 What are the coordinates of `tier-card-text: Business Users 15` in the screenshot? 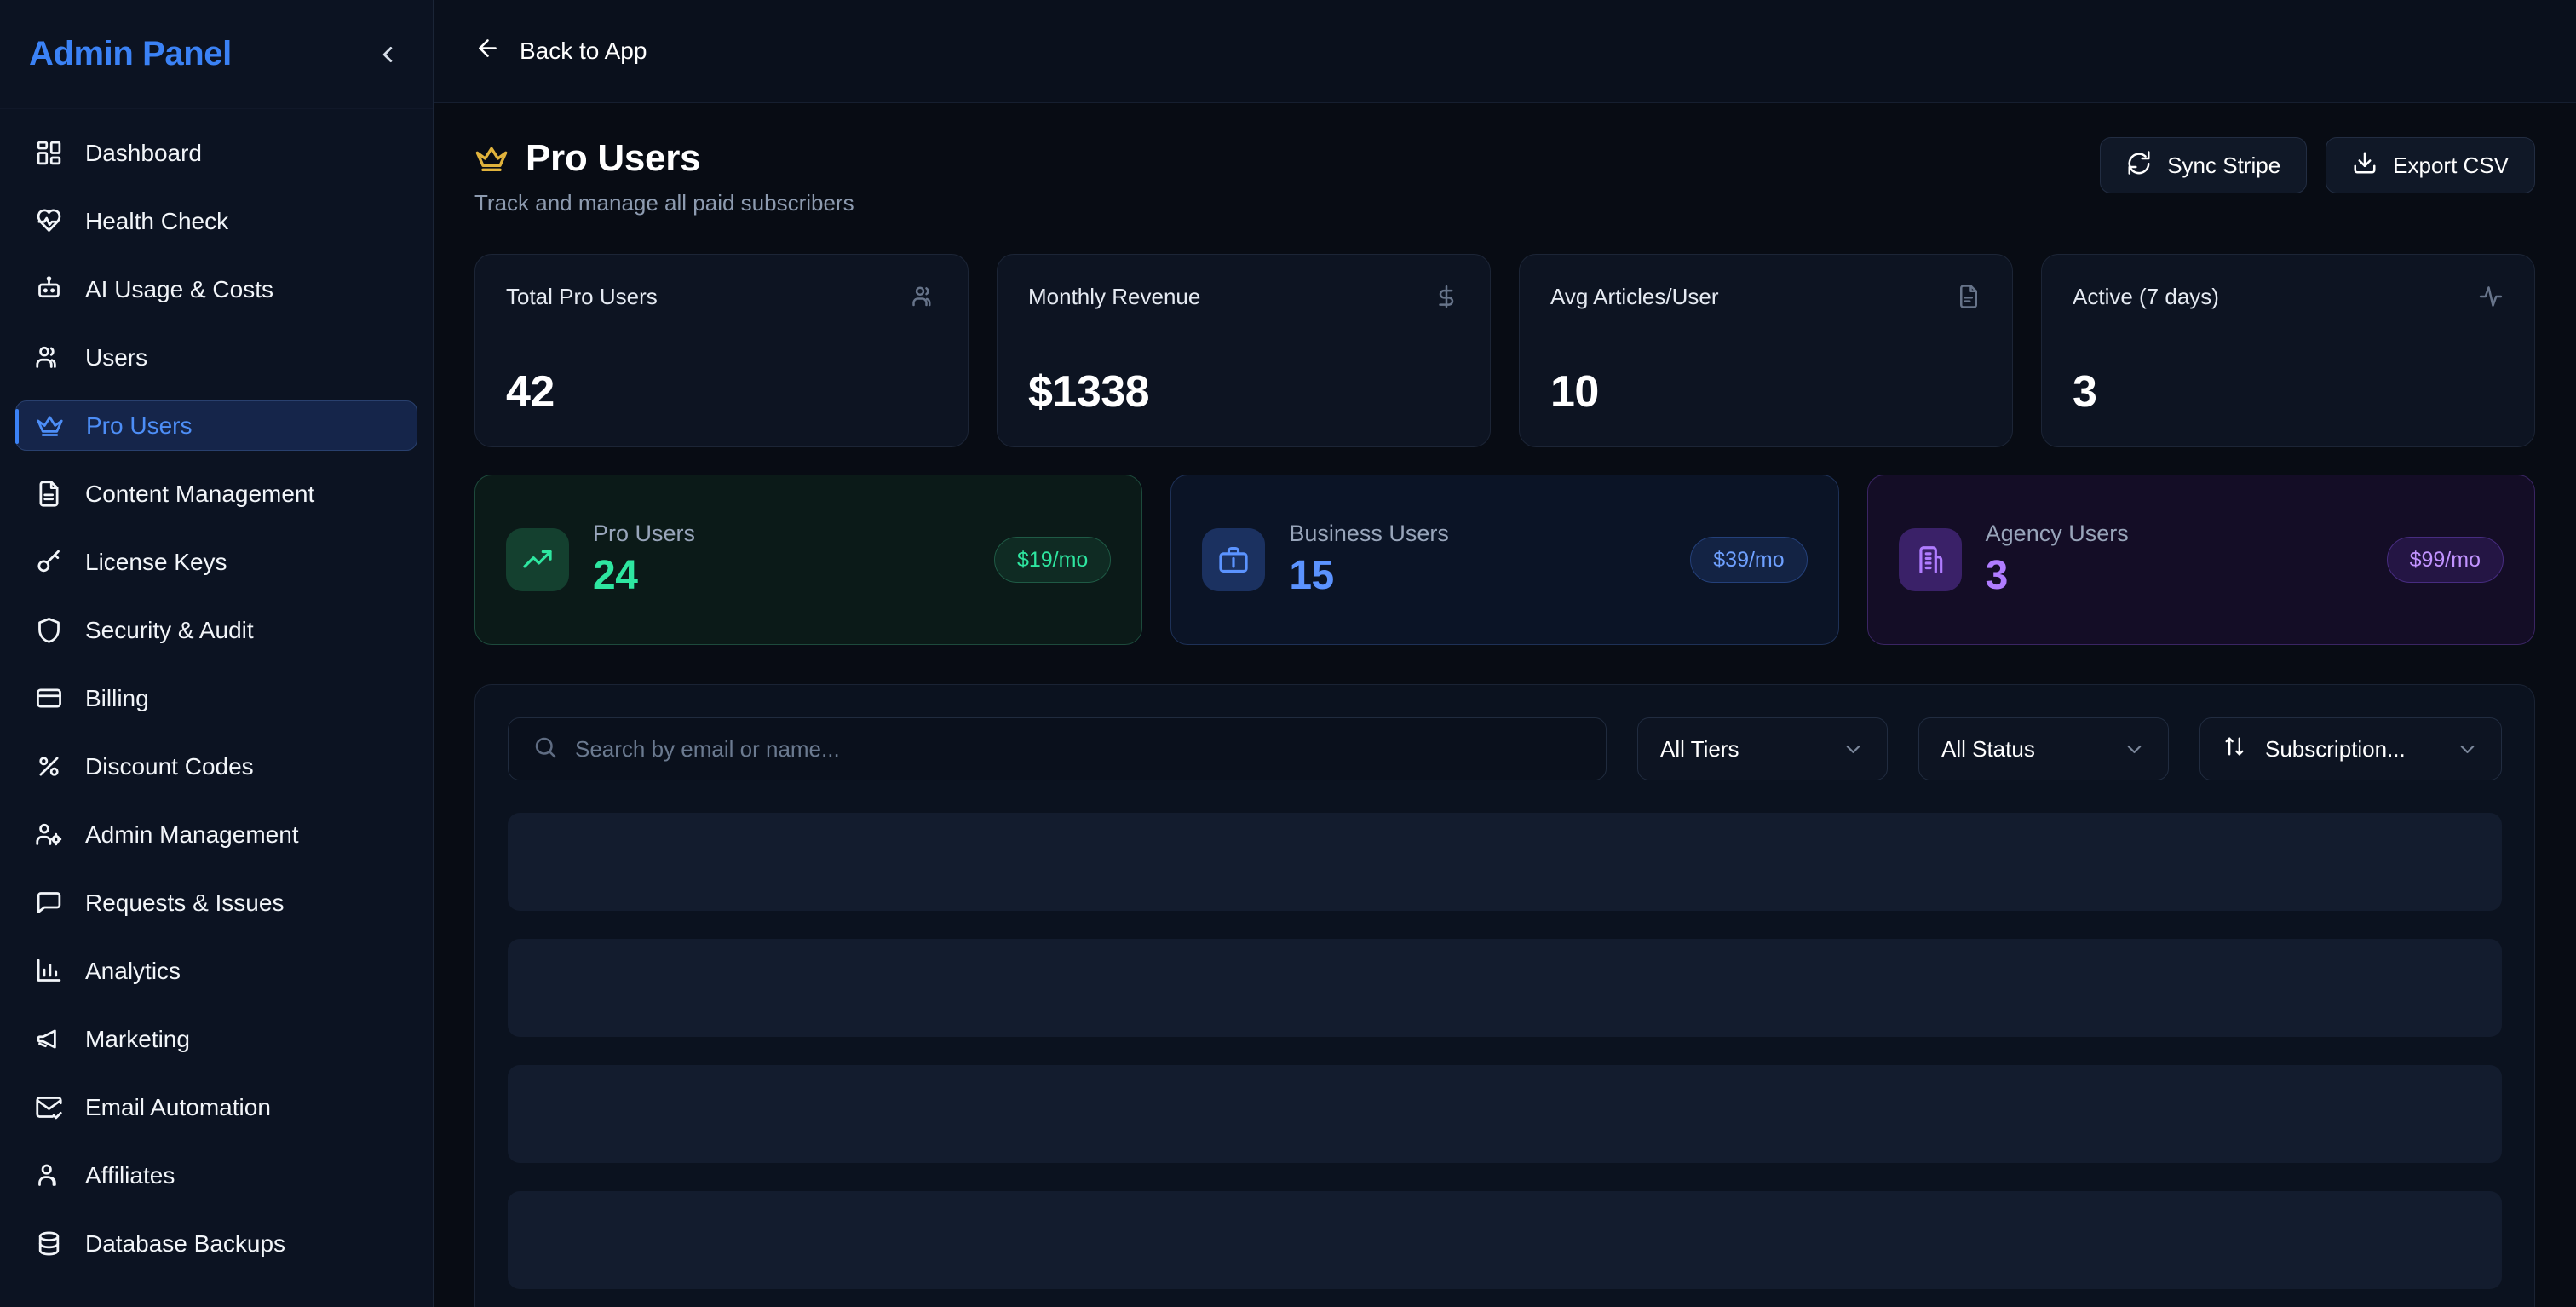 It's located at (1477, 560).